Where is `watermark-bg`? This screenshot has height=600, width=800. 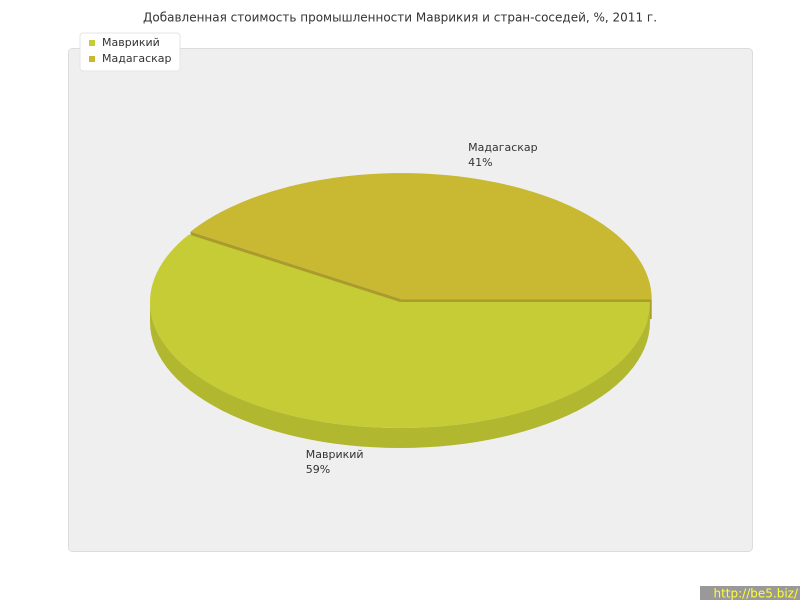 watermark-bg is located at coordinates (750, 593).